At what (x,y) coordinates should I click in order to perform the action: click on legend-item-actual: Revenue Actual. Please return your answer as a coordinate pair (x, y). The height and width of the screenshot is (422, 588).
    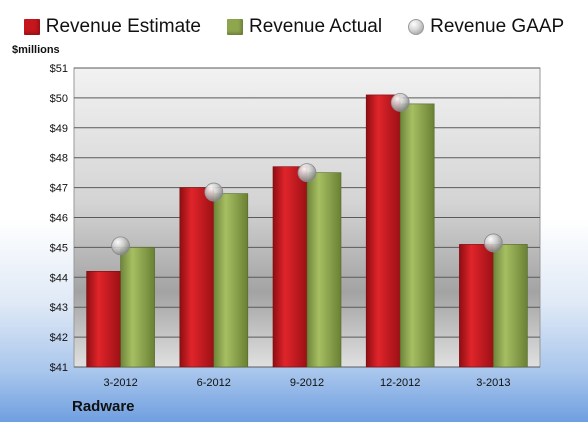
    Looking at the image, I should click on (304, 27).